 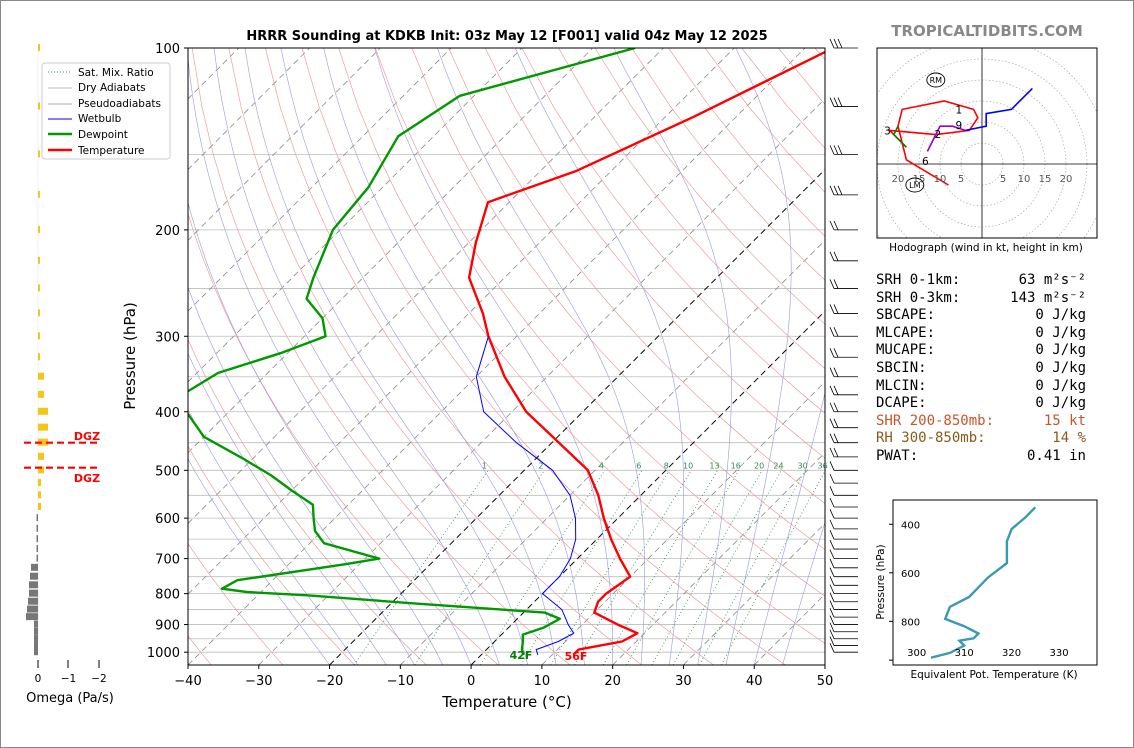 What do you see at coordinates (959, 126) in the screenshot?
I see `hodograph-height-label: 9` at bounding box center [959, 126].